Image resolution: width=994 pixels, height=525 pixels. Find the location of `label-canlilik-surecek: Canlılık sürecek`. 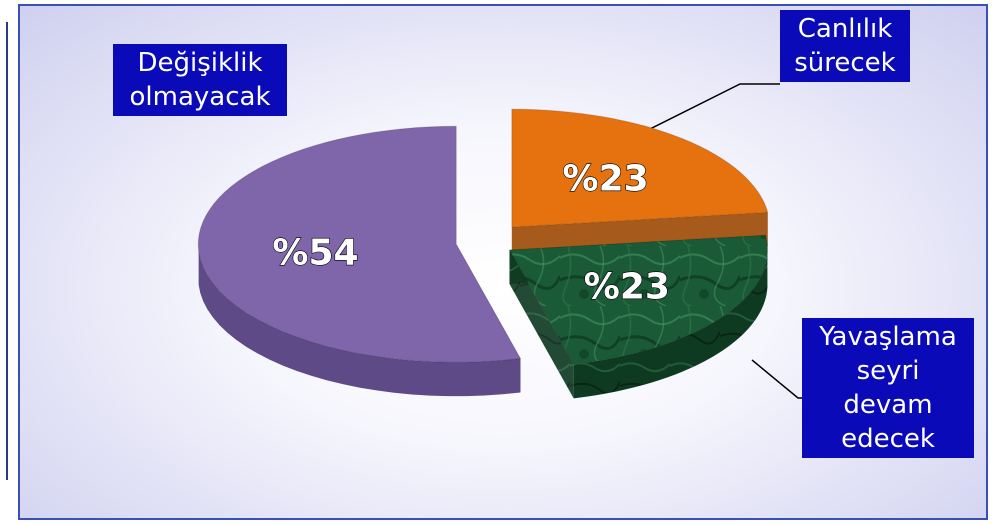

label-canlilik-surecek: Canlılık sürecek is located at coordinates (845, 46).